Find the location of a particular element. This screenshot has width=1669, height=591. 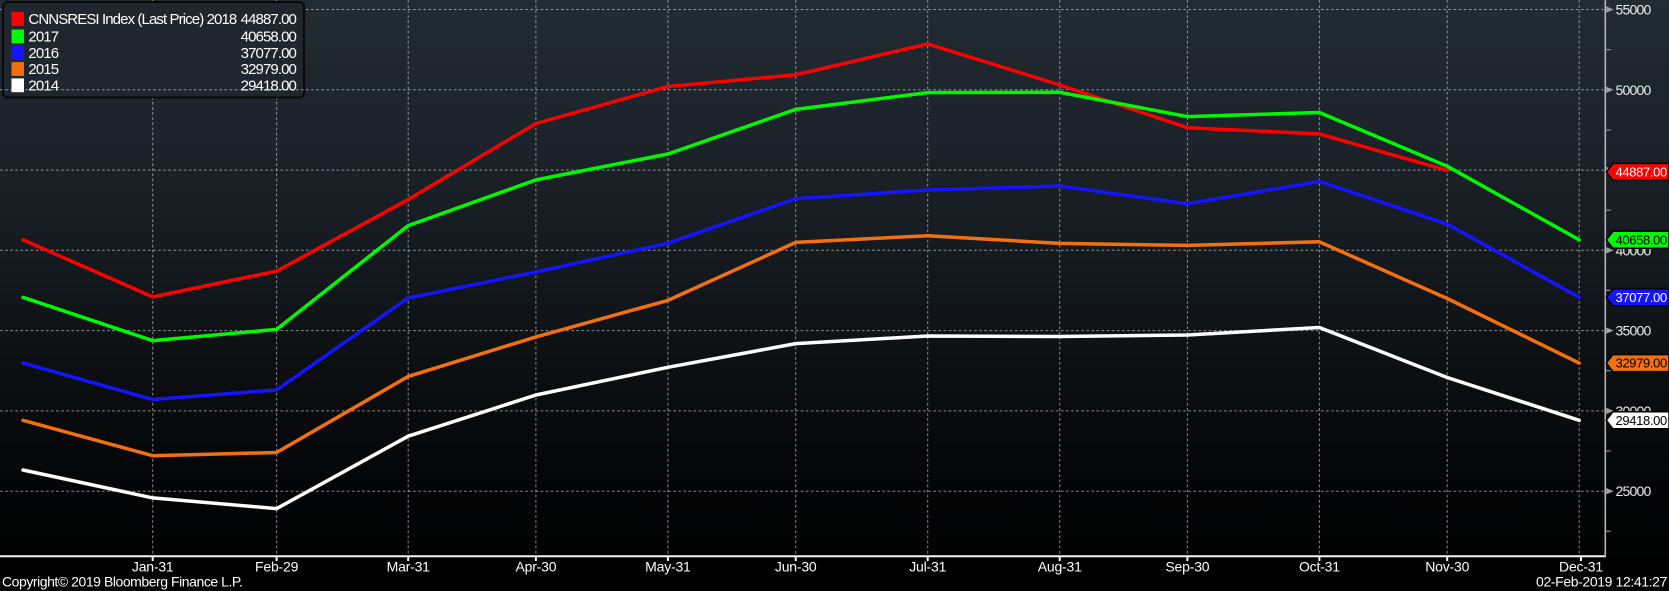

svg-text: 2014 is located at coordinates (43, 85).